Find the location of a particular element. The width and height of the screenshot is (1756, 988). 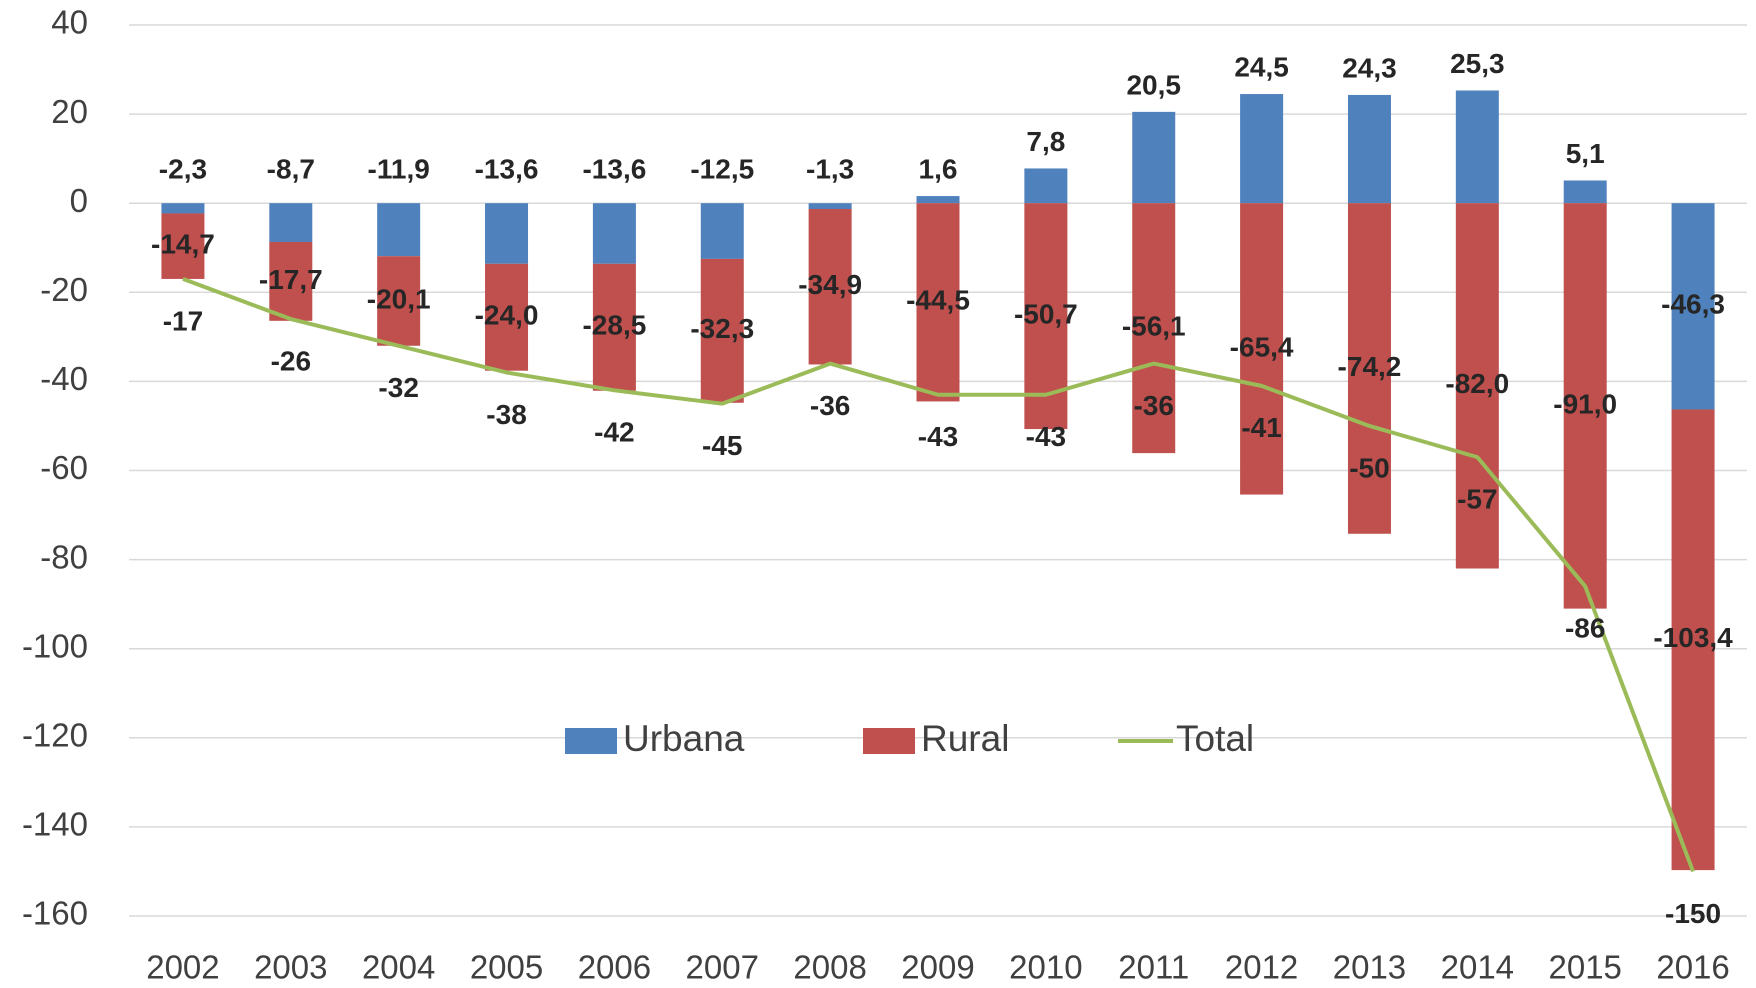

data-label: -11,9 is located at coordinates (399, 169).